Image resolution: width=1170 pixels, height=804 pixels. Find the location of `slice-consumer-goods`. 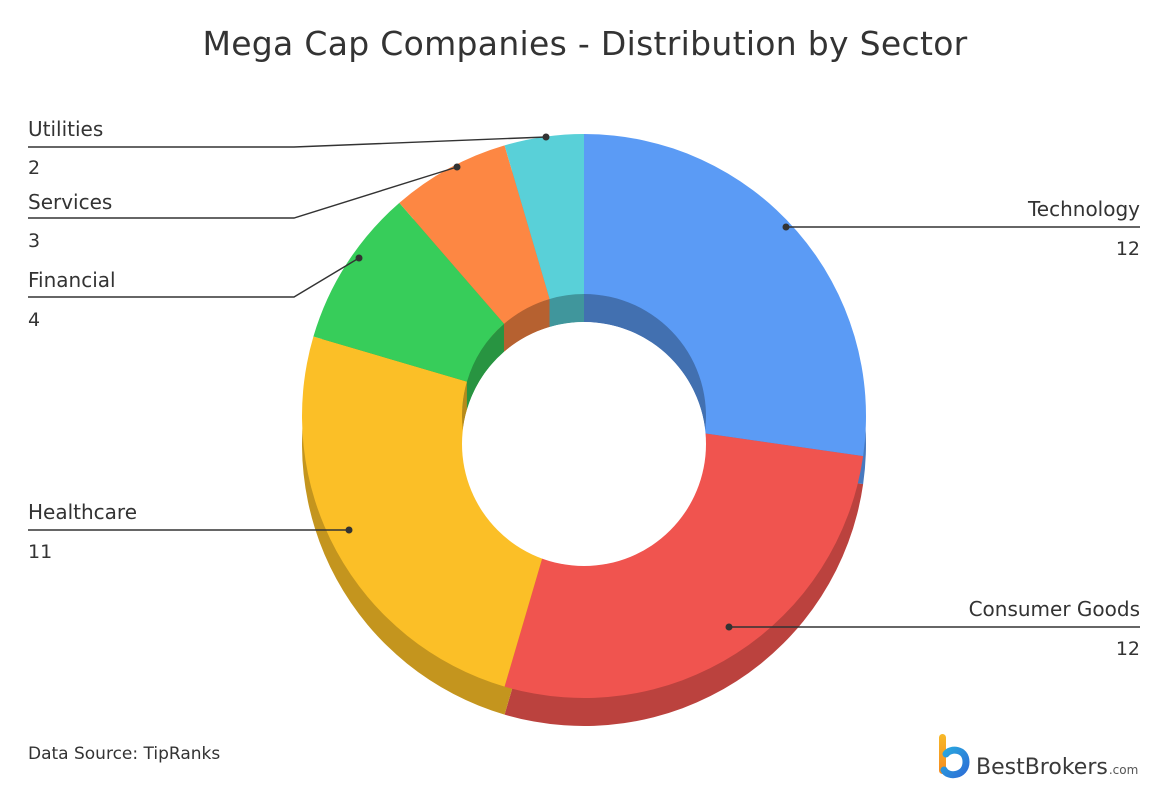

slice-consumer-goods is located at coordinates (684, 566).